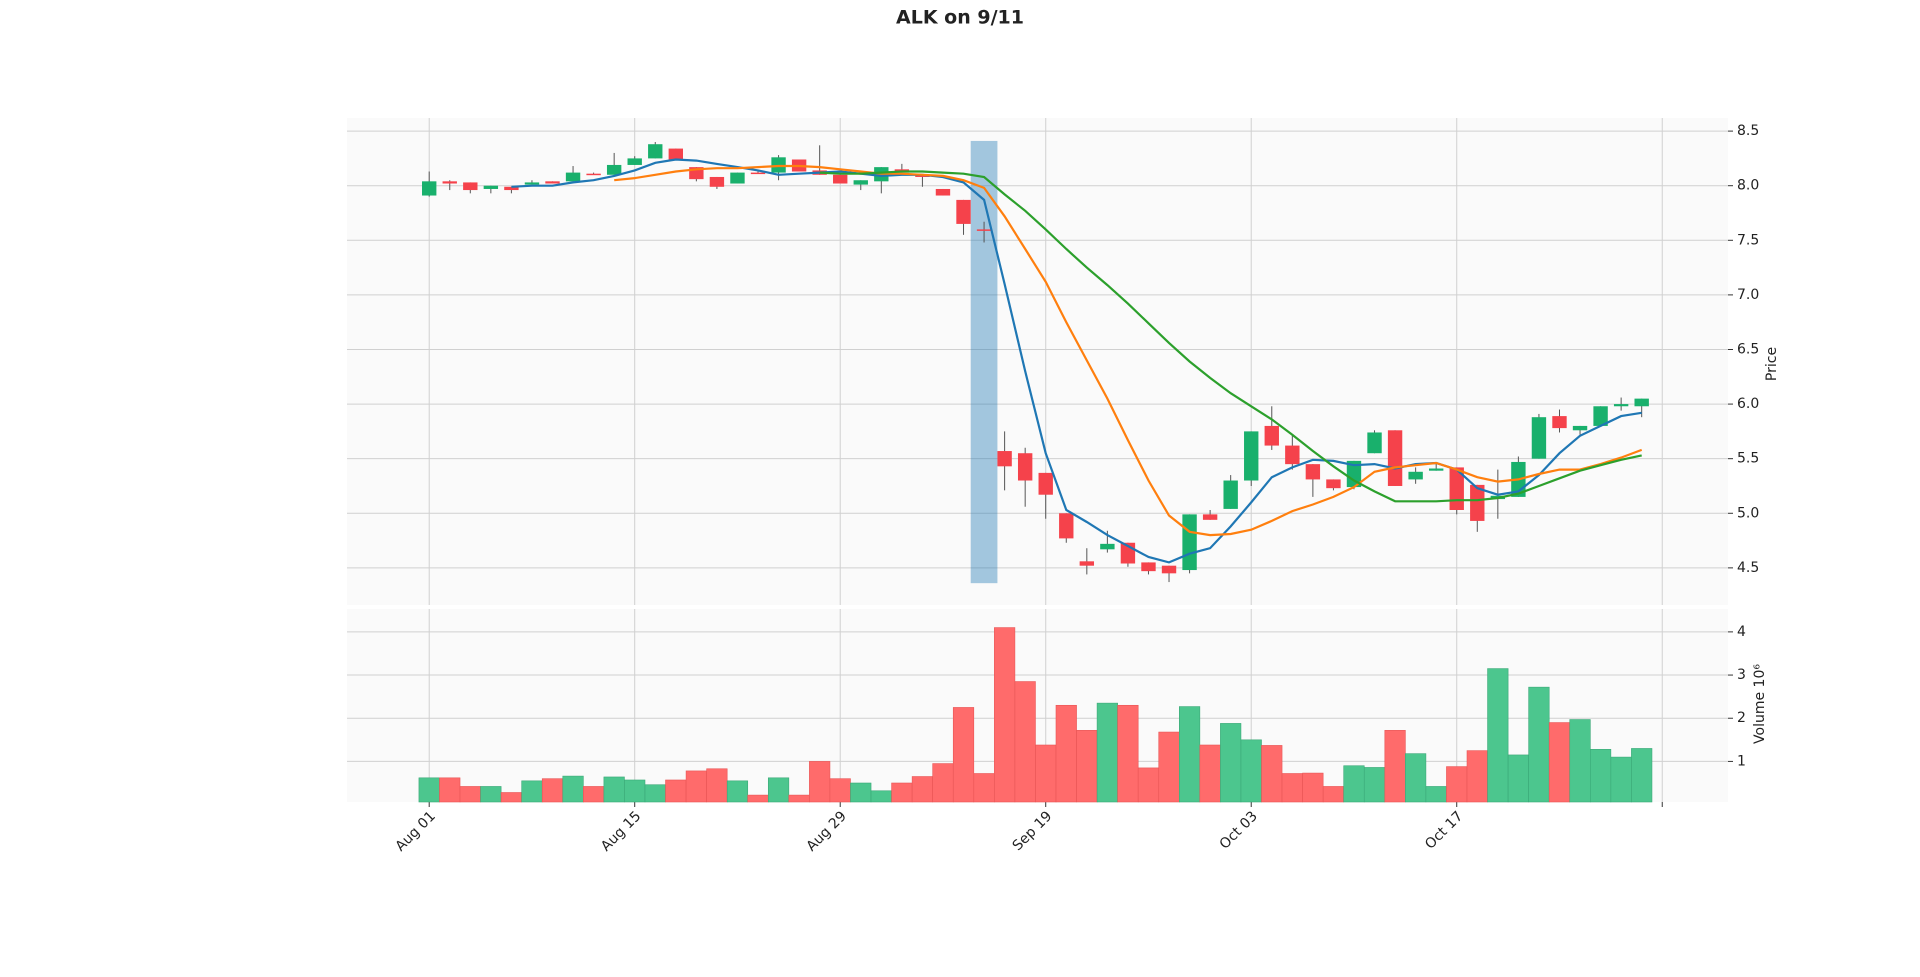  What do you see at coordinates (1444, 830) in the screenshot?
I see `x-tick-label: Oct 17` at bounding box center [1444, 830].